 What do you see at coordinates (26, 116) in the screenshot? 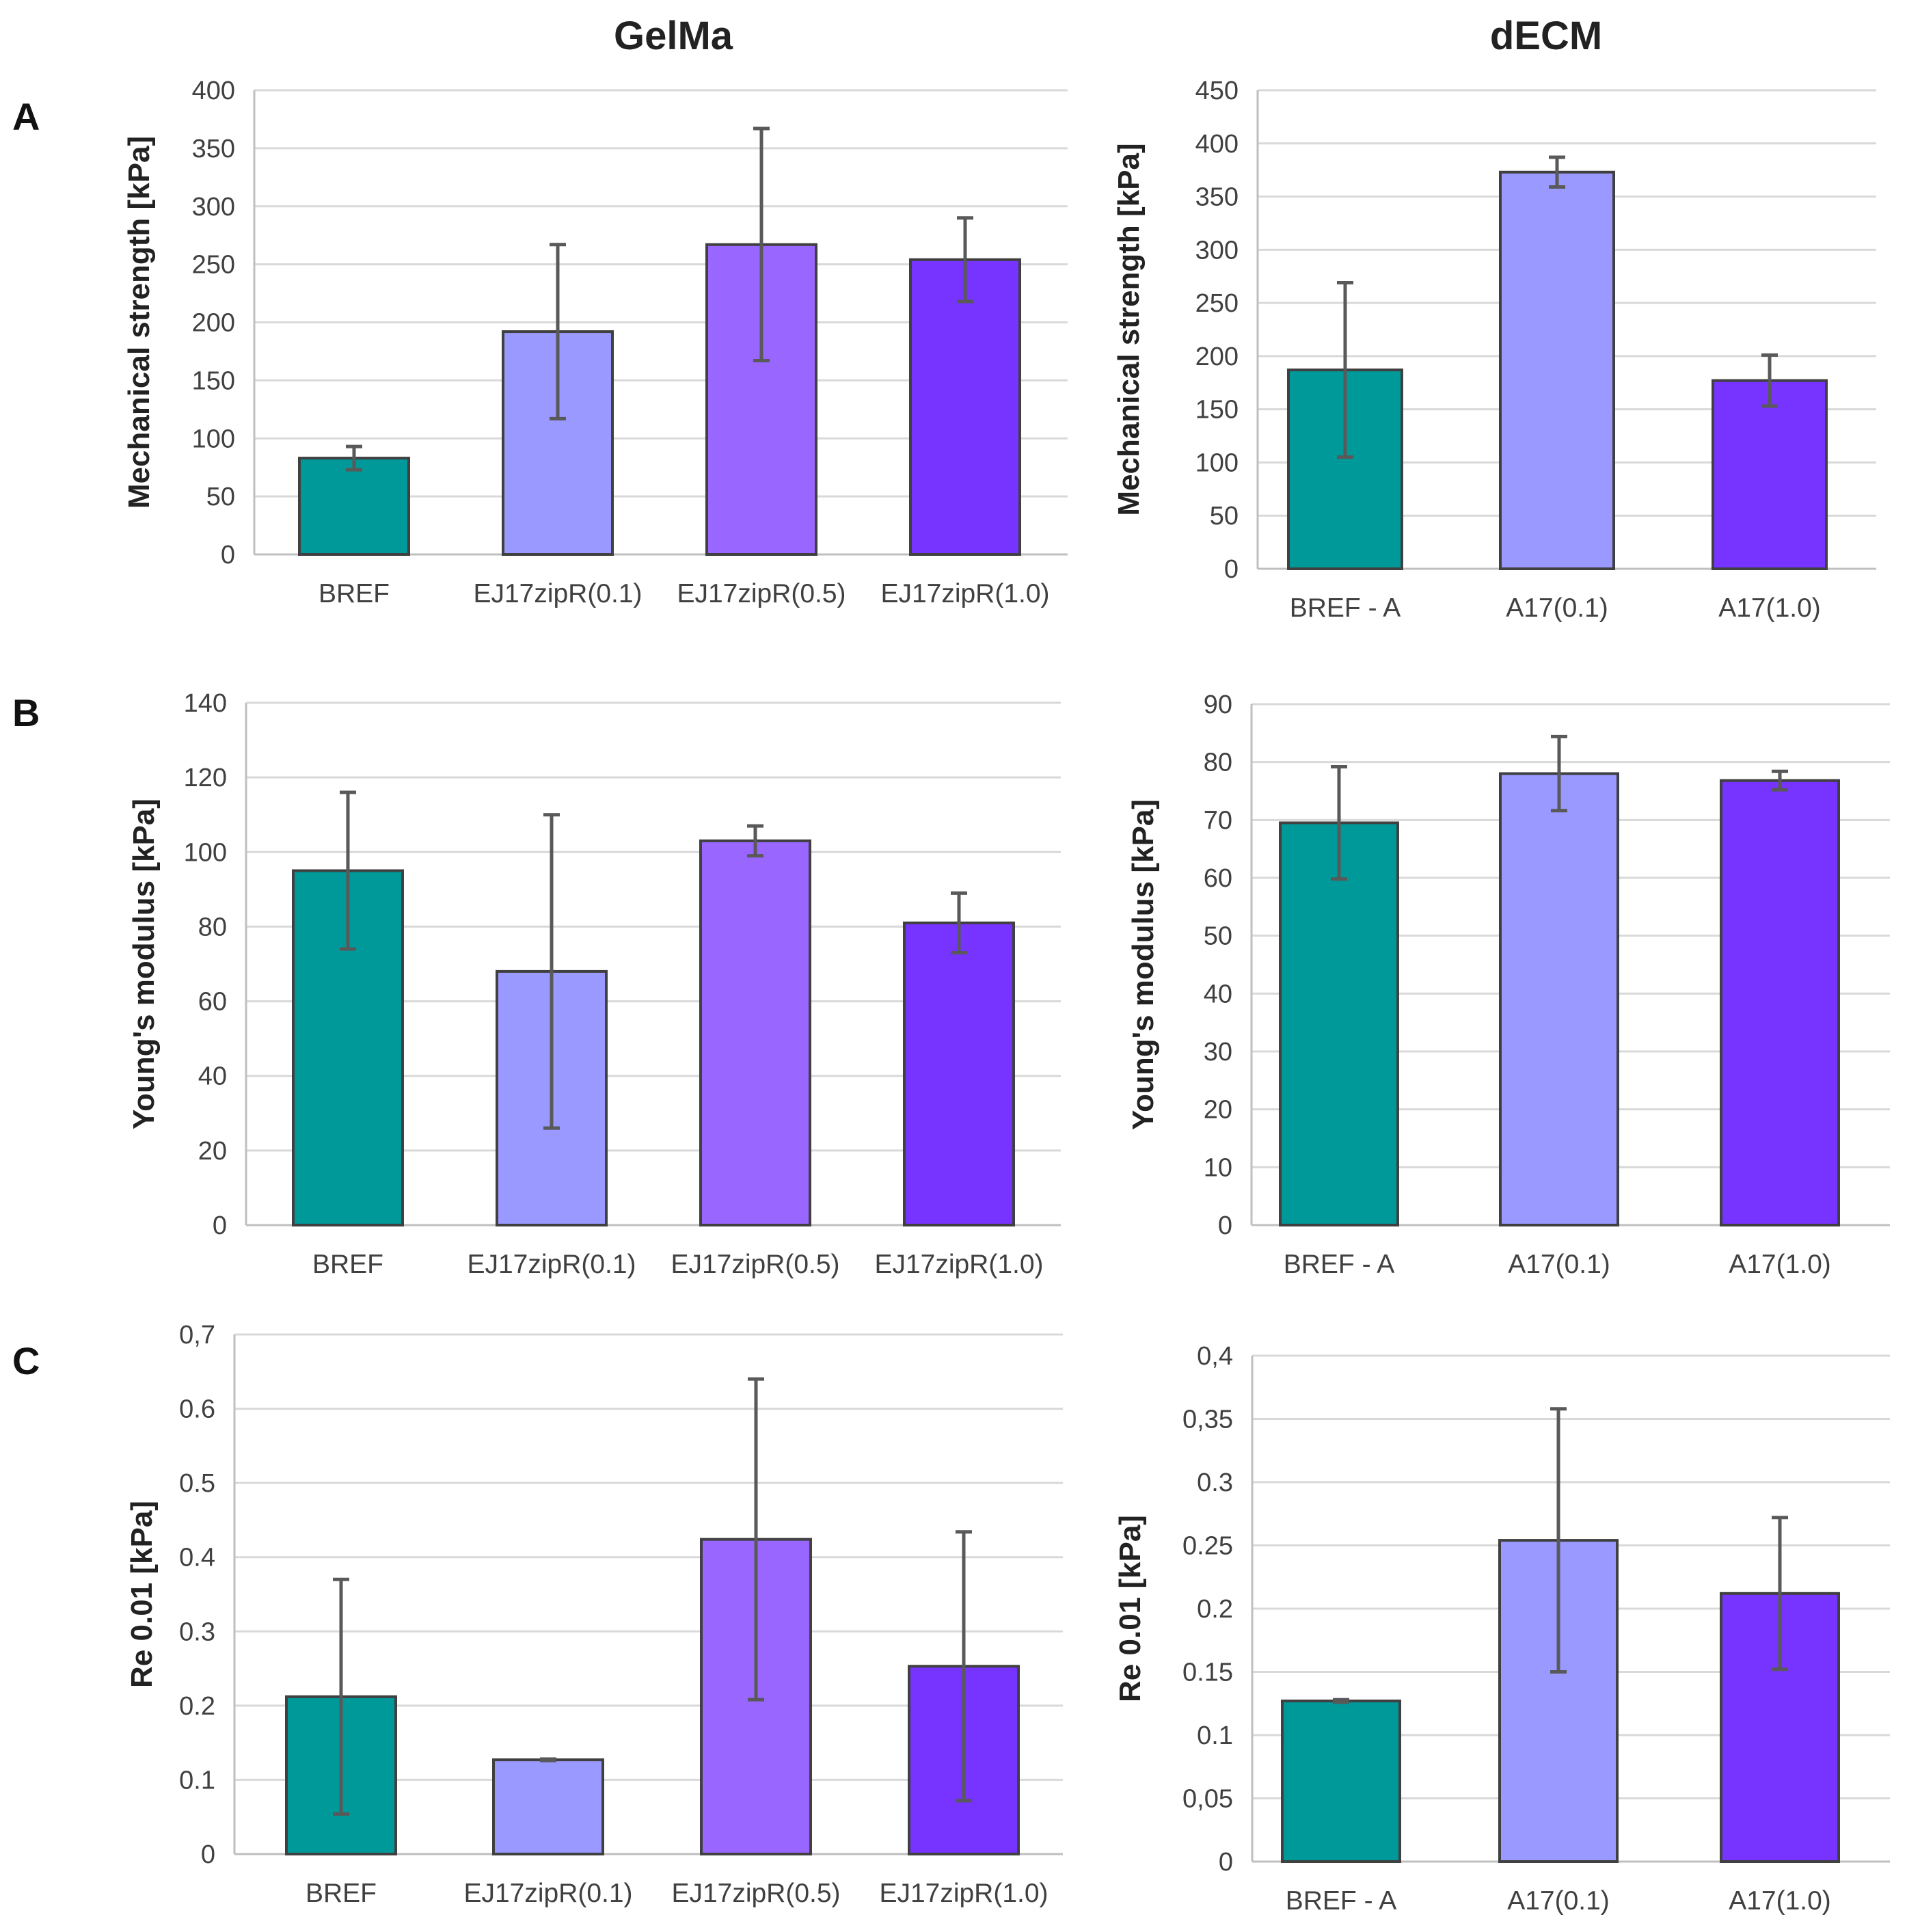
I see `row-label-a: A` at bounding box center [26, 116].